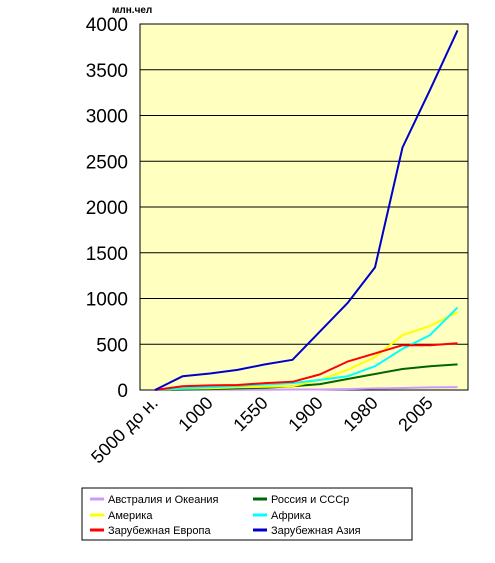 Image resolution: width=495 pixels, height=563 pixels. I want to click on x-axis-tick-labels: 5000 до н. 1000 1550 1900 1980 2005, so click(262, 430).